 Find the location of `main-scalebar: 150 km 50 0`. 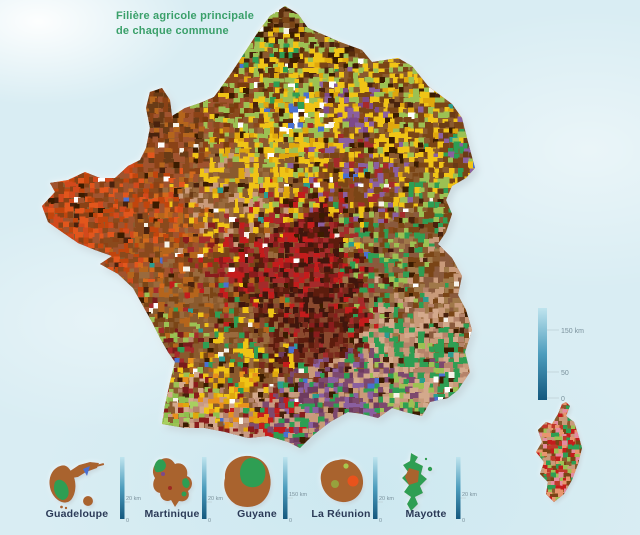

main-scalebar: 150 km 50 0 is located at coordinates (561, 355).